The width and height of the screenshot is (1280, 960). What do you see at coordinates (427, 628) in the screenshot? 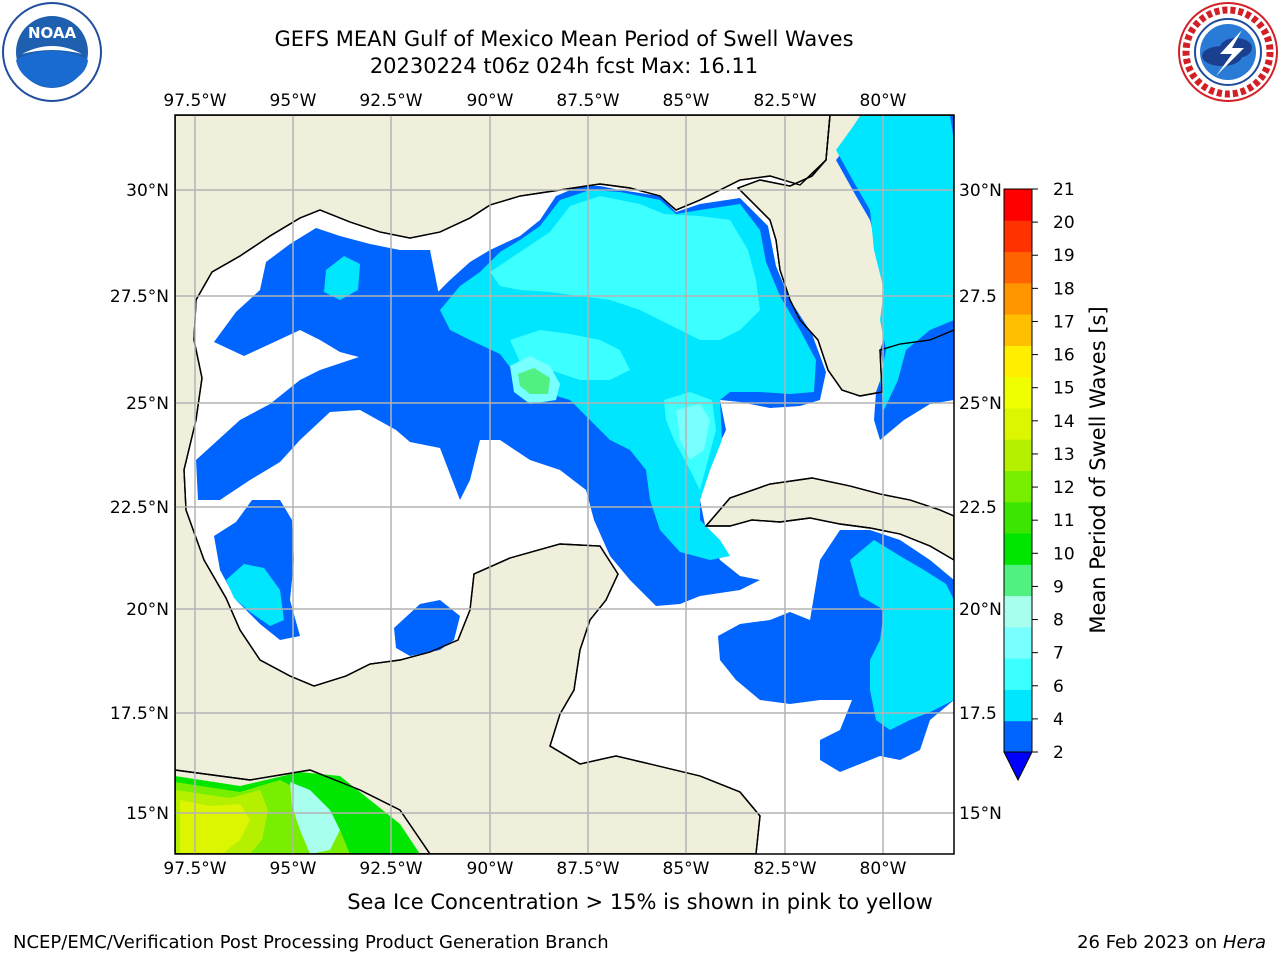
I see `contour-2-4s-south` at bounding box center [427, 628].